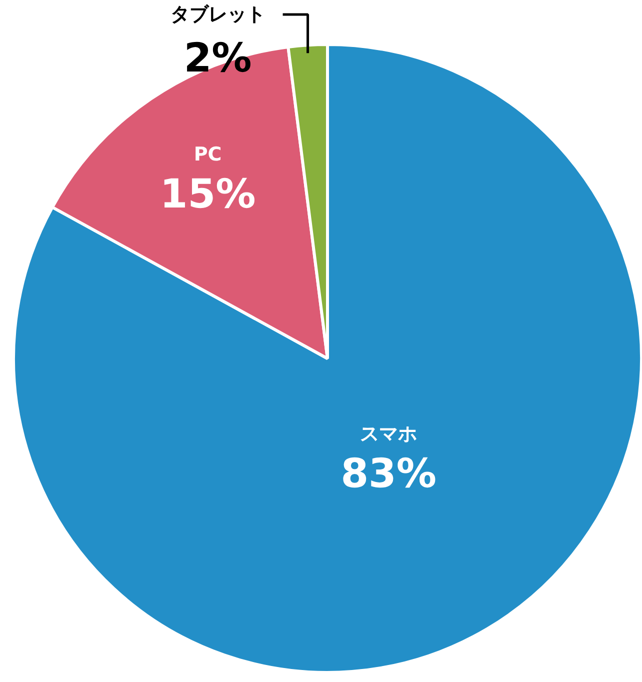  What do you see at coordinates (208, 154) in the screenshot?
I see `slice-label: PC` at bounding box center [208, 154].